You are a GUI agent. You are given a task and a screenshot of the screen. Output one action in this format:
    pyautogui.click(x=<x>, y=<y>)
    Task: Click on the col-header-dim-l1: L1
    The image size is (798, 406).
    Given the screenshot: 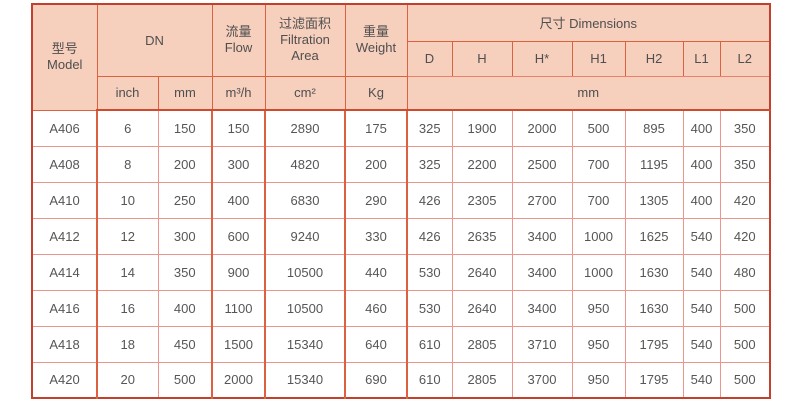 What is the action you would take?
    pyautogui.click(x=701, y=58)
    